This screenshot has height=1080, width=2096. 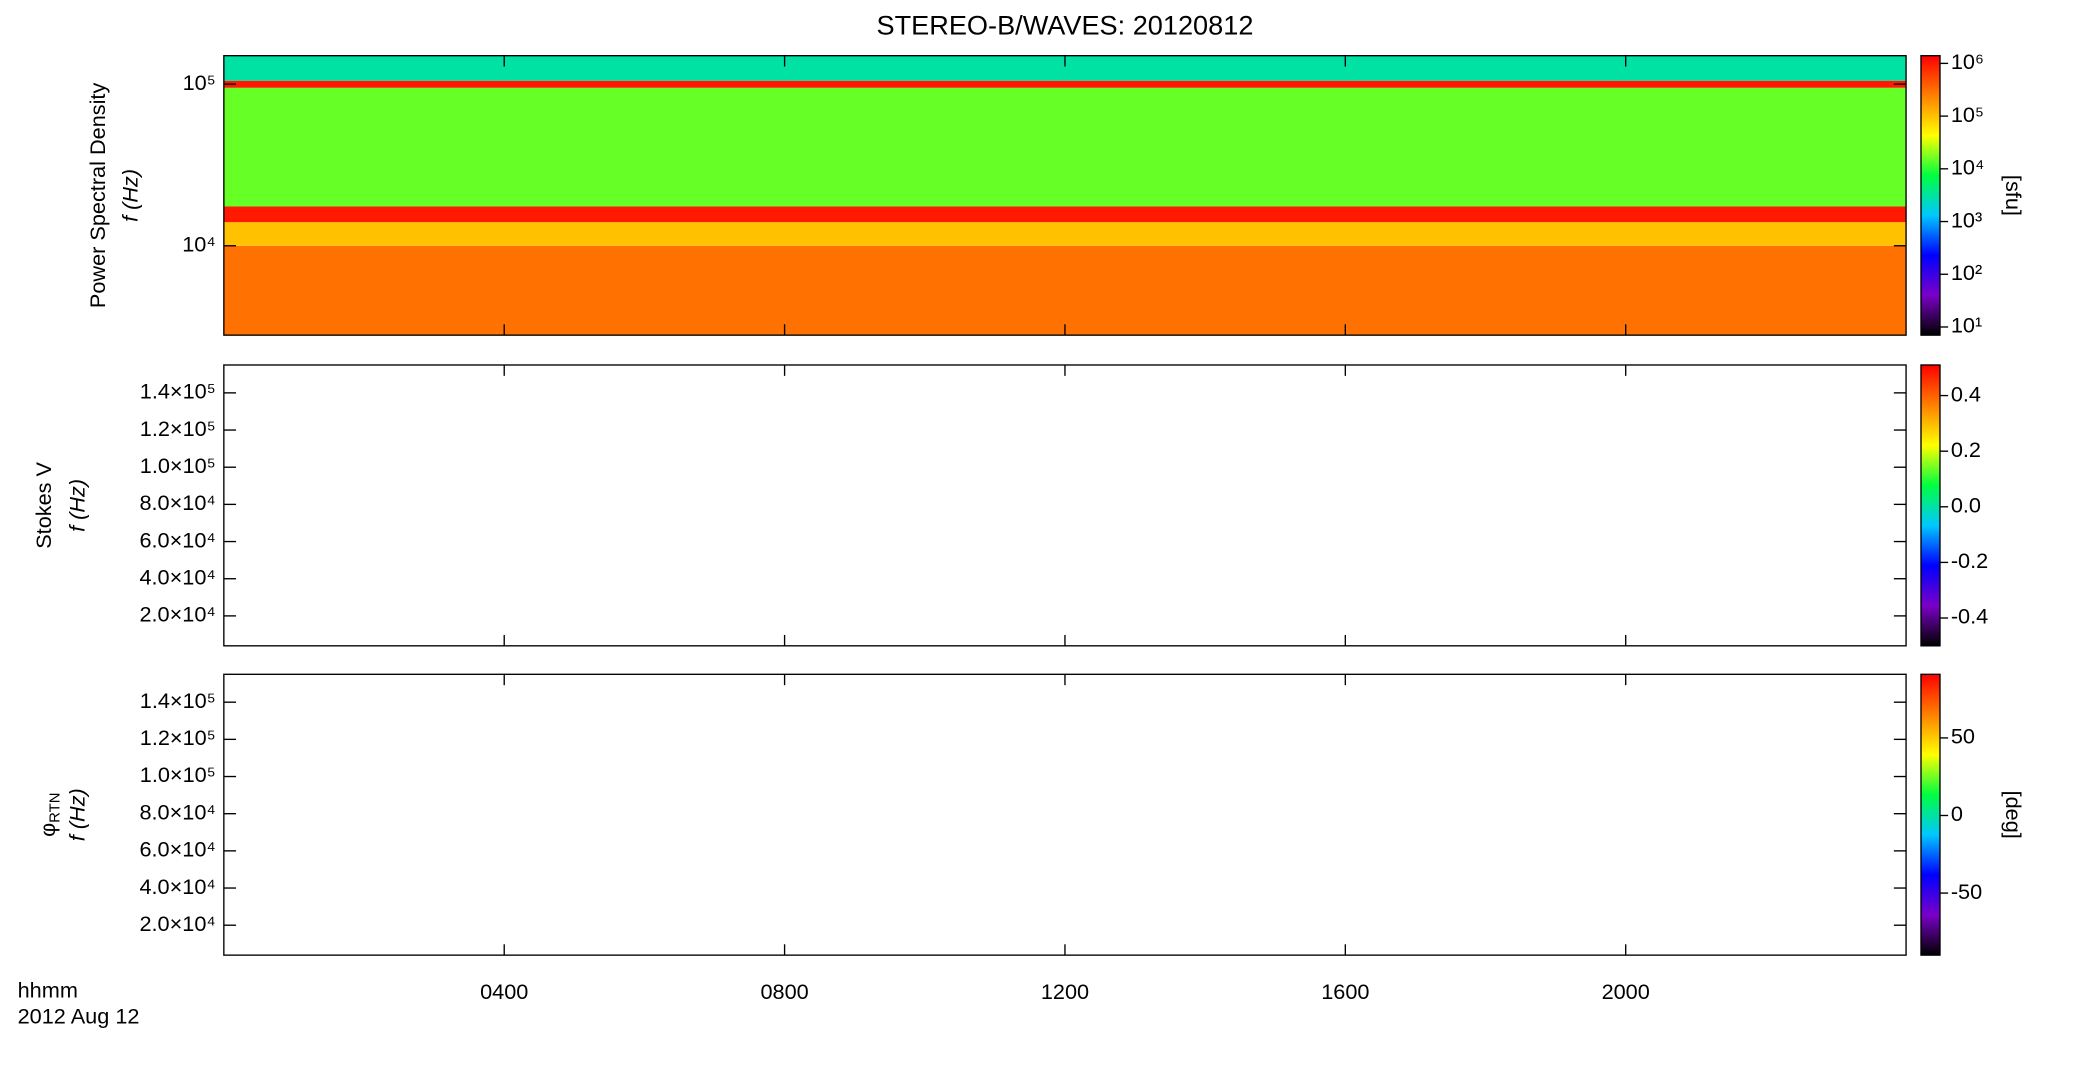 What do you see at coordinates (1626, 991) in the screenshot?
I see `x-tick-label: 2000` at bounding box center [1626, 991].